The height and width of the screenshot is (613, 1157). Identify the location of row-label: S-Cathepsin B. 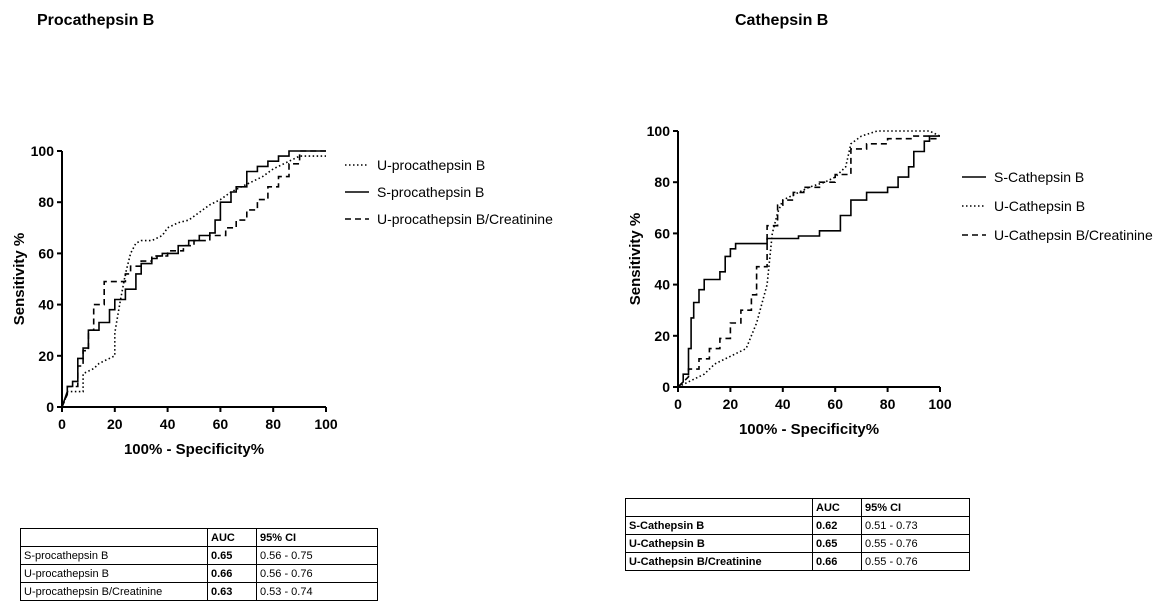
(719, 525).